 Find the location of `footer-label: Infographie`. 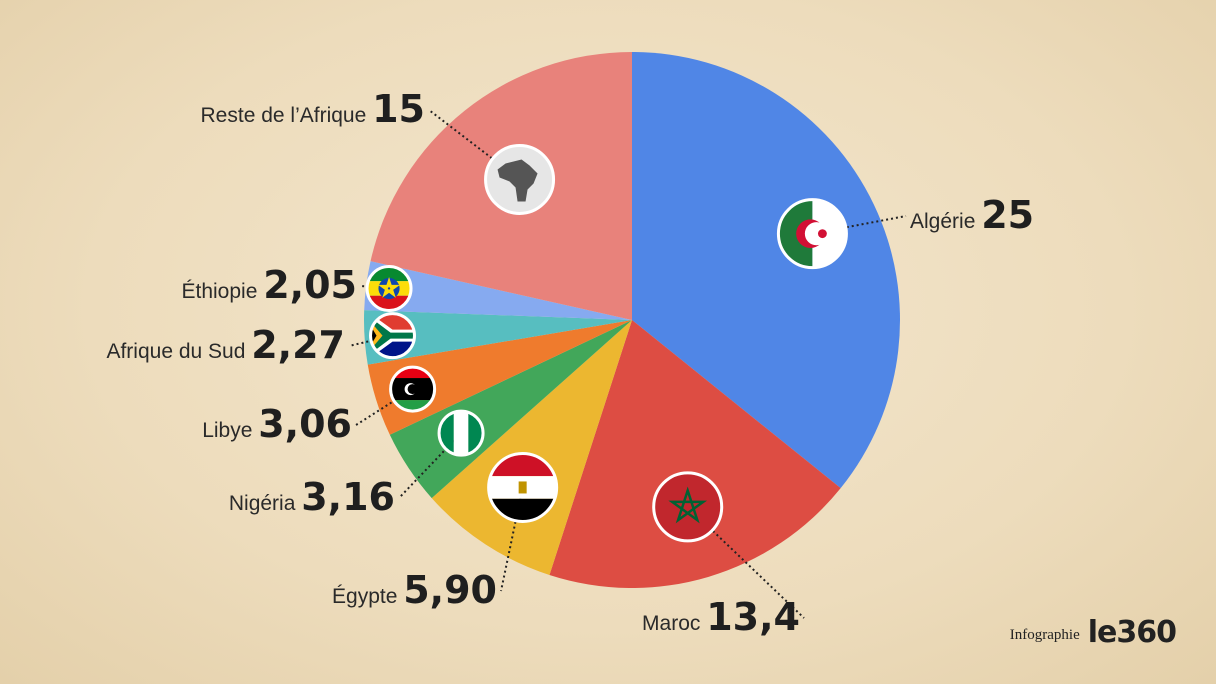

footer-label: Infographie is located at coordinates (1044, 635).